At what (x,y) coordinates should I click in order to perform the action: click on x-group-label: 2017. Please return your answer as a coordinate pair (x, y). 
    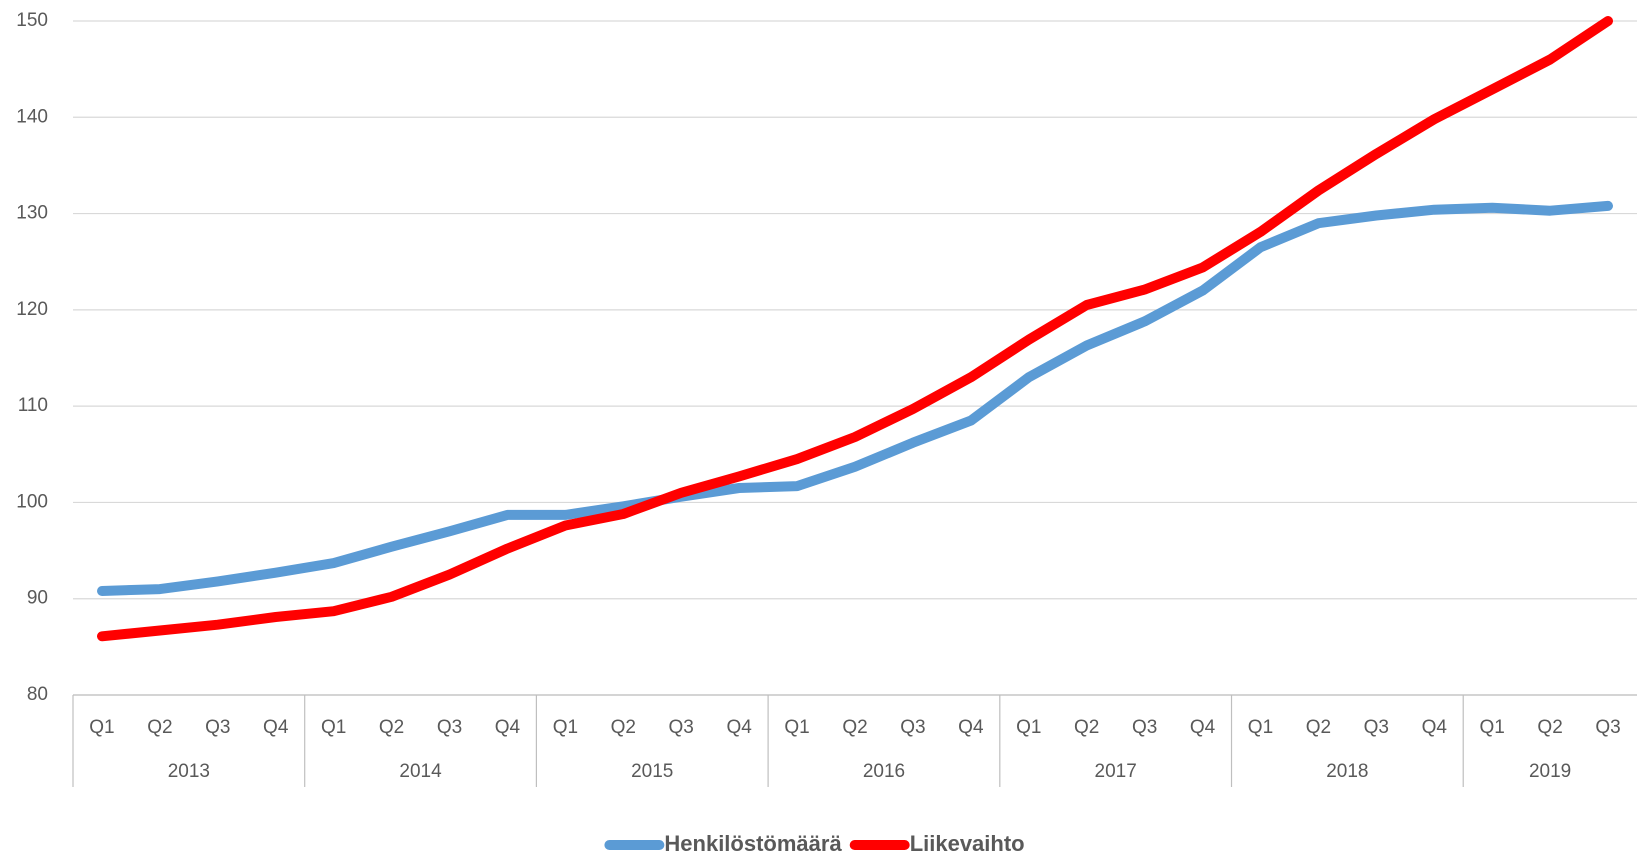
    Looking at the image, I should click on (1116, 771).